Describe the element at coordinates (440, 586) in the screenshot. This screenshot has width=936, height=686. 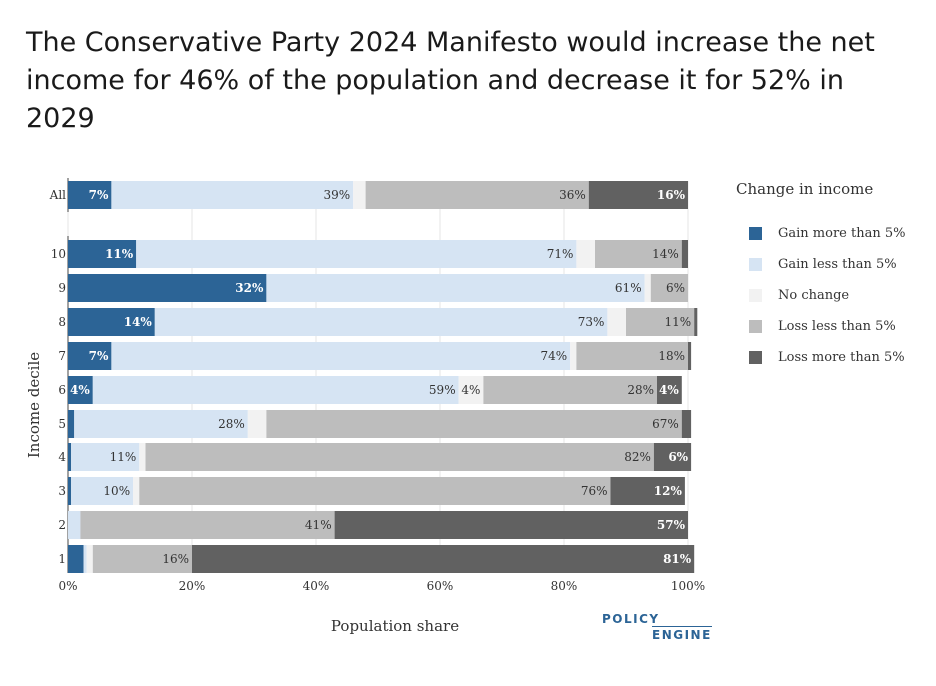
I see `x-tick-label: 60%` at that location.